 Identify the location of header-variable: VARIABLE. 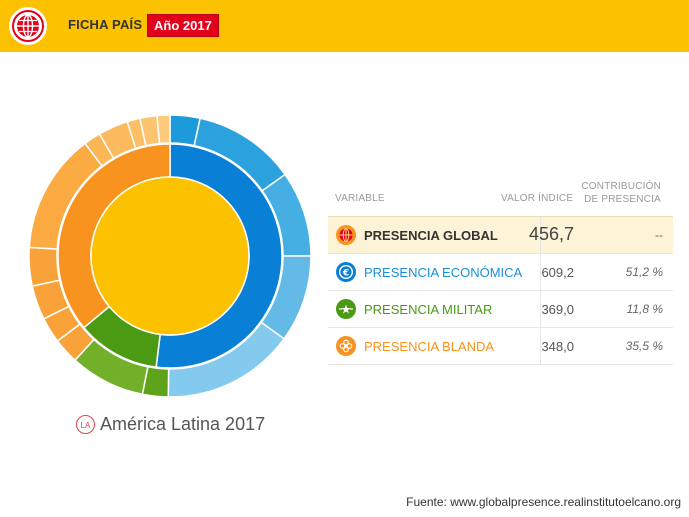
(360, 198).